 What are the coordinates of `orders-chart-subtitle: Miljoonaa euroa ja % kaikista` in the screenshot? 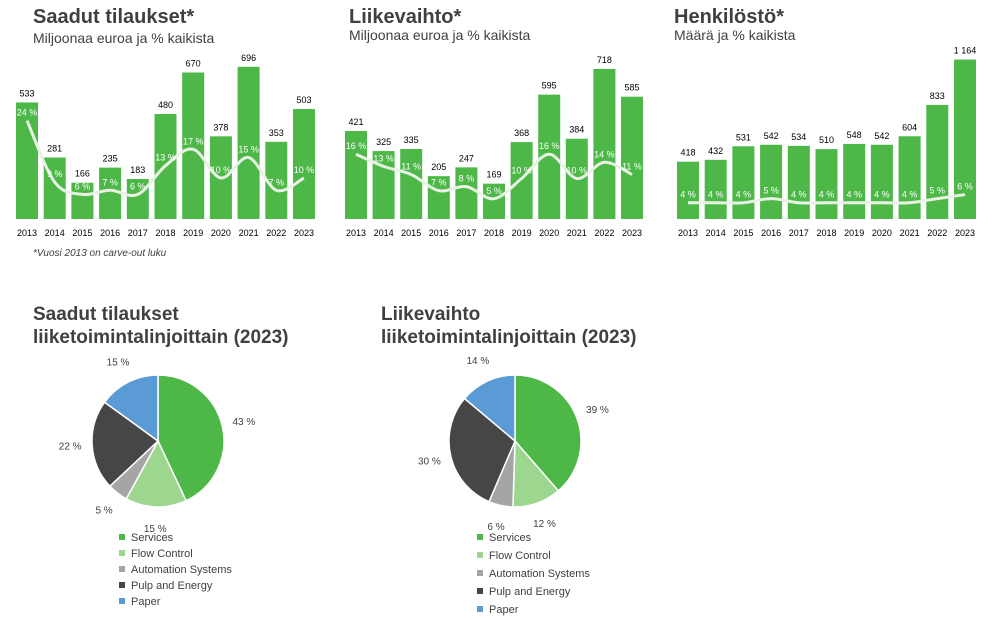 It's located at (124, 38).